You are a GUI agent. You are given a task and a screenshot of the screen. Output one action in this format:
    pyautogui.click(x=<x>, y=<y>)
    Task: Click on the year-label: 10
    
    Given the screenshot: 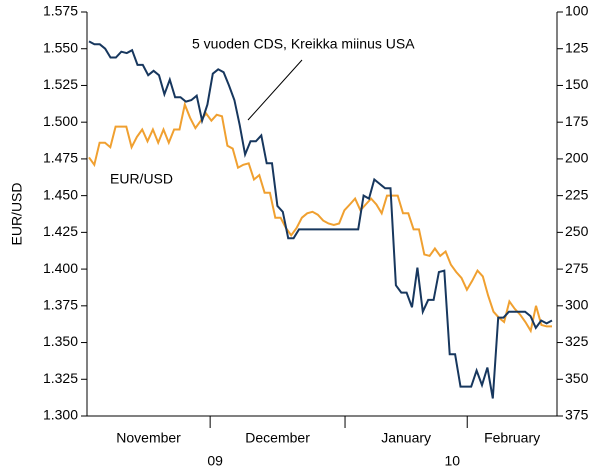 What is the action you would take?
    pyautogui.click(x=452, y=460)
    